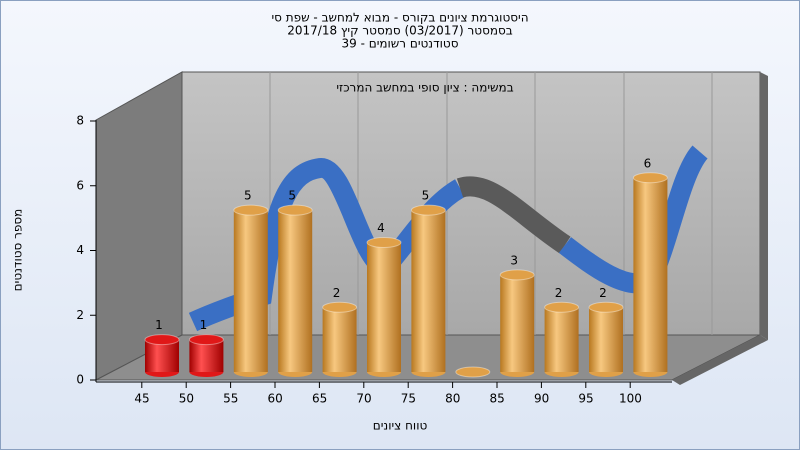  I want to click on chart-subtitle: בסמסטר (03/2017) סמסטר קיץ 2017/18, so click(400, 31).